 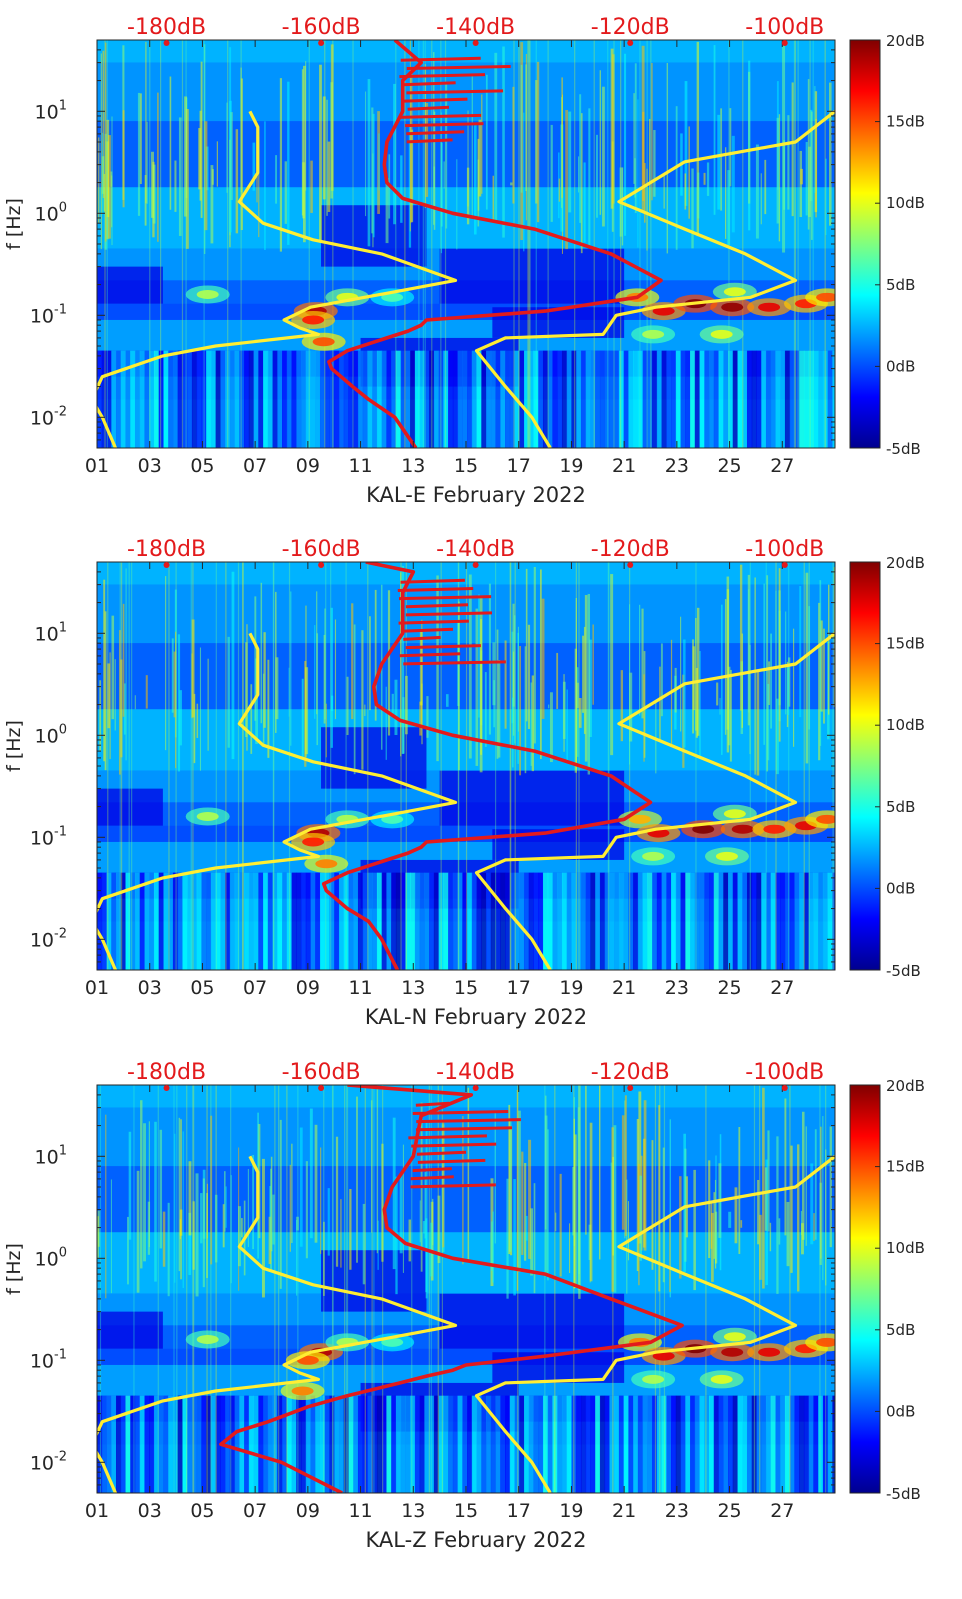 What do you see at coordinates (630, 1072) in the screenshot?
I see `db-axis-label: -120dB` at bounding box center [630, 1072].